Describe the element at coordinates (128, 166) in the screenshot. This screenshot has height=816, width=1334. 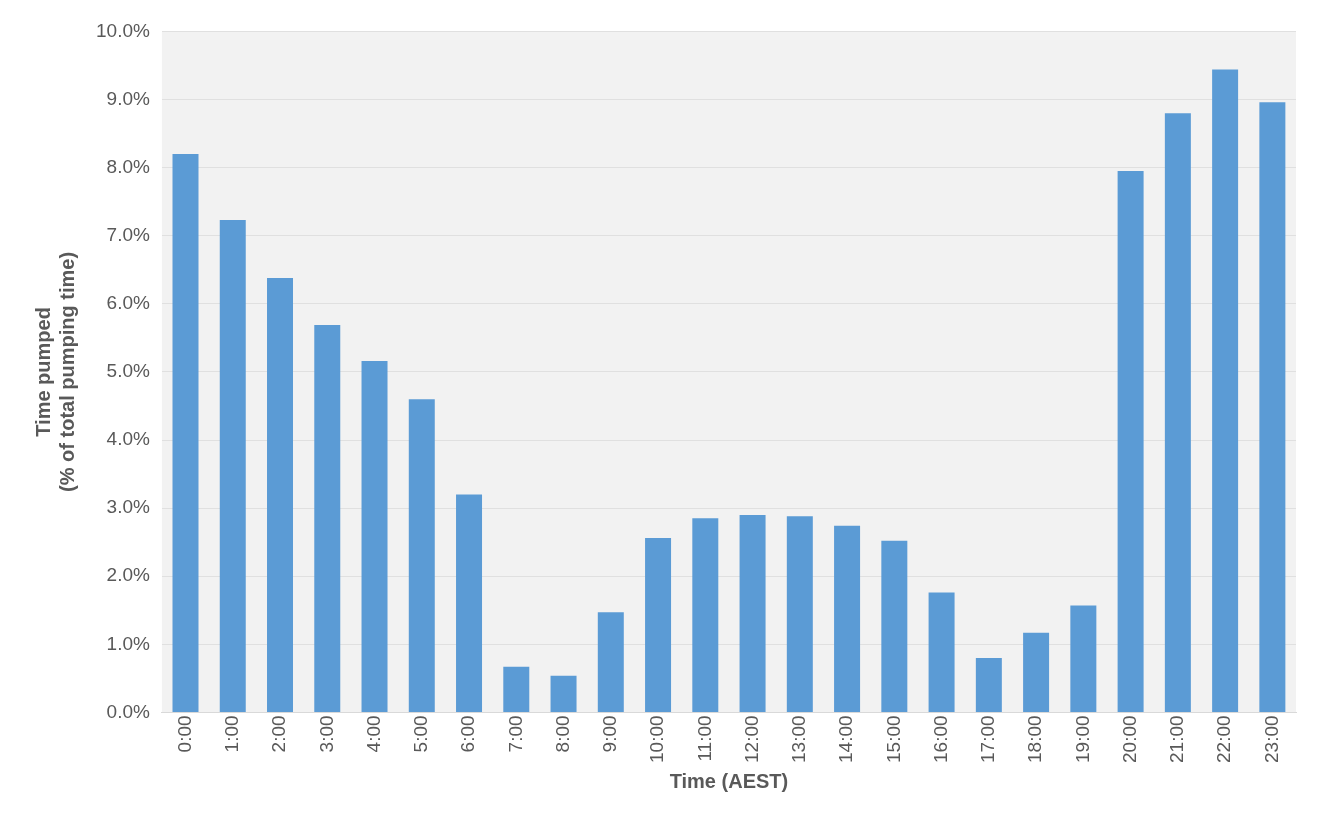
I see `y-tick-label: 8.0%` at that location.